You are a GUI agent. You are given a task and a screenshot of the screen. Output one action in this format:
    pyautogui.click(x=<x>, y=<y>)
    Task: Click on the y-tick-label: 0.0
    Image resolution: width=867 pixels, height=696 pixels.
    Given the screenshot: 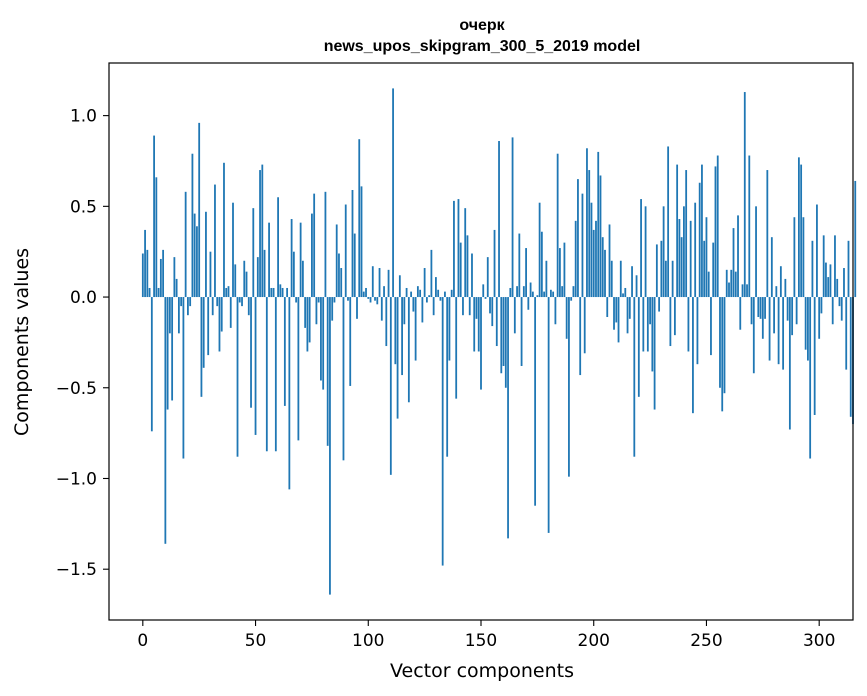 What is the action you would take?
    pyautogui.click(x=83, y=298)
    